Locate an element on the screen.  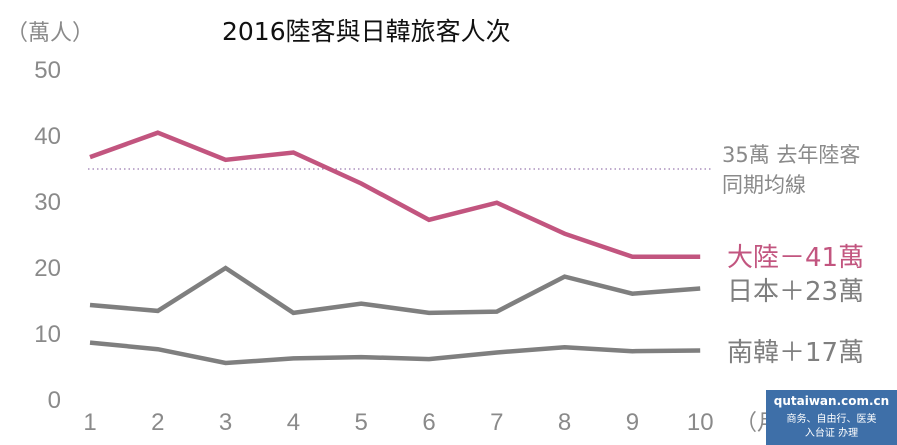
x-tick-label: 10 is located at coordinates (700, 422).